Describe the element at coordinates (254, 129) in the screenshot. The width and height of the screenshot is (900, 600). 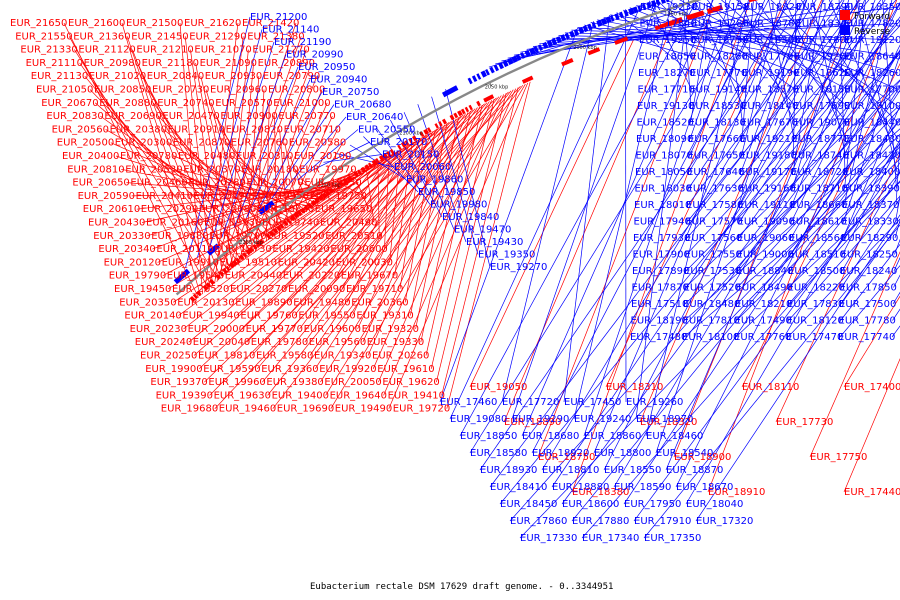
I see `gene-label: EUR_20820` at that location.